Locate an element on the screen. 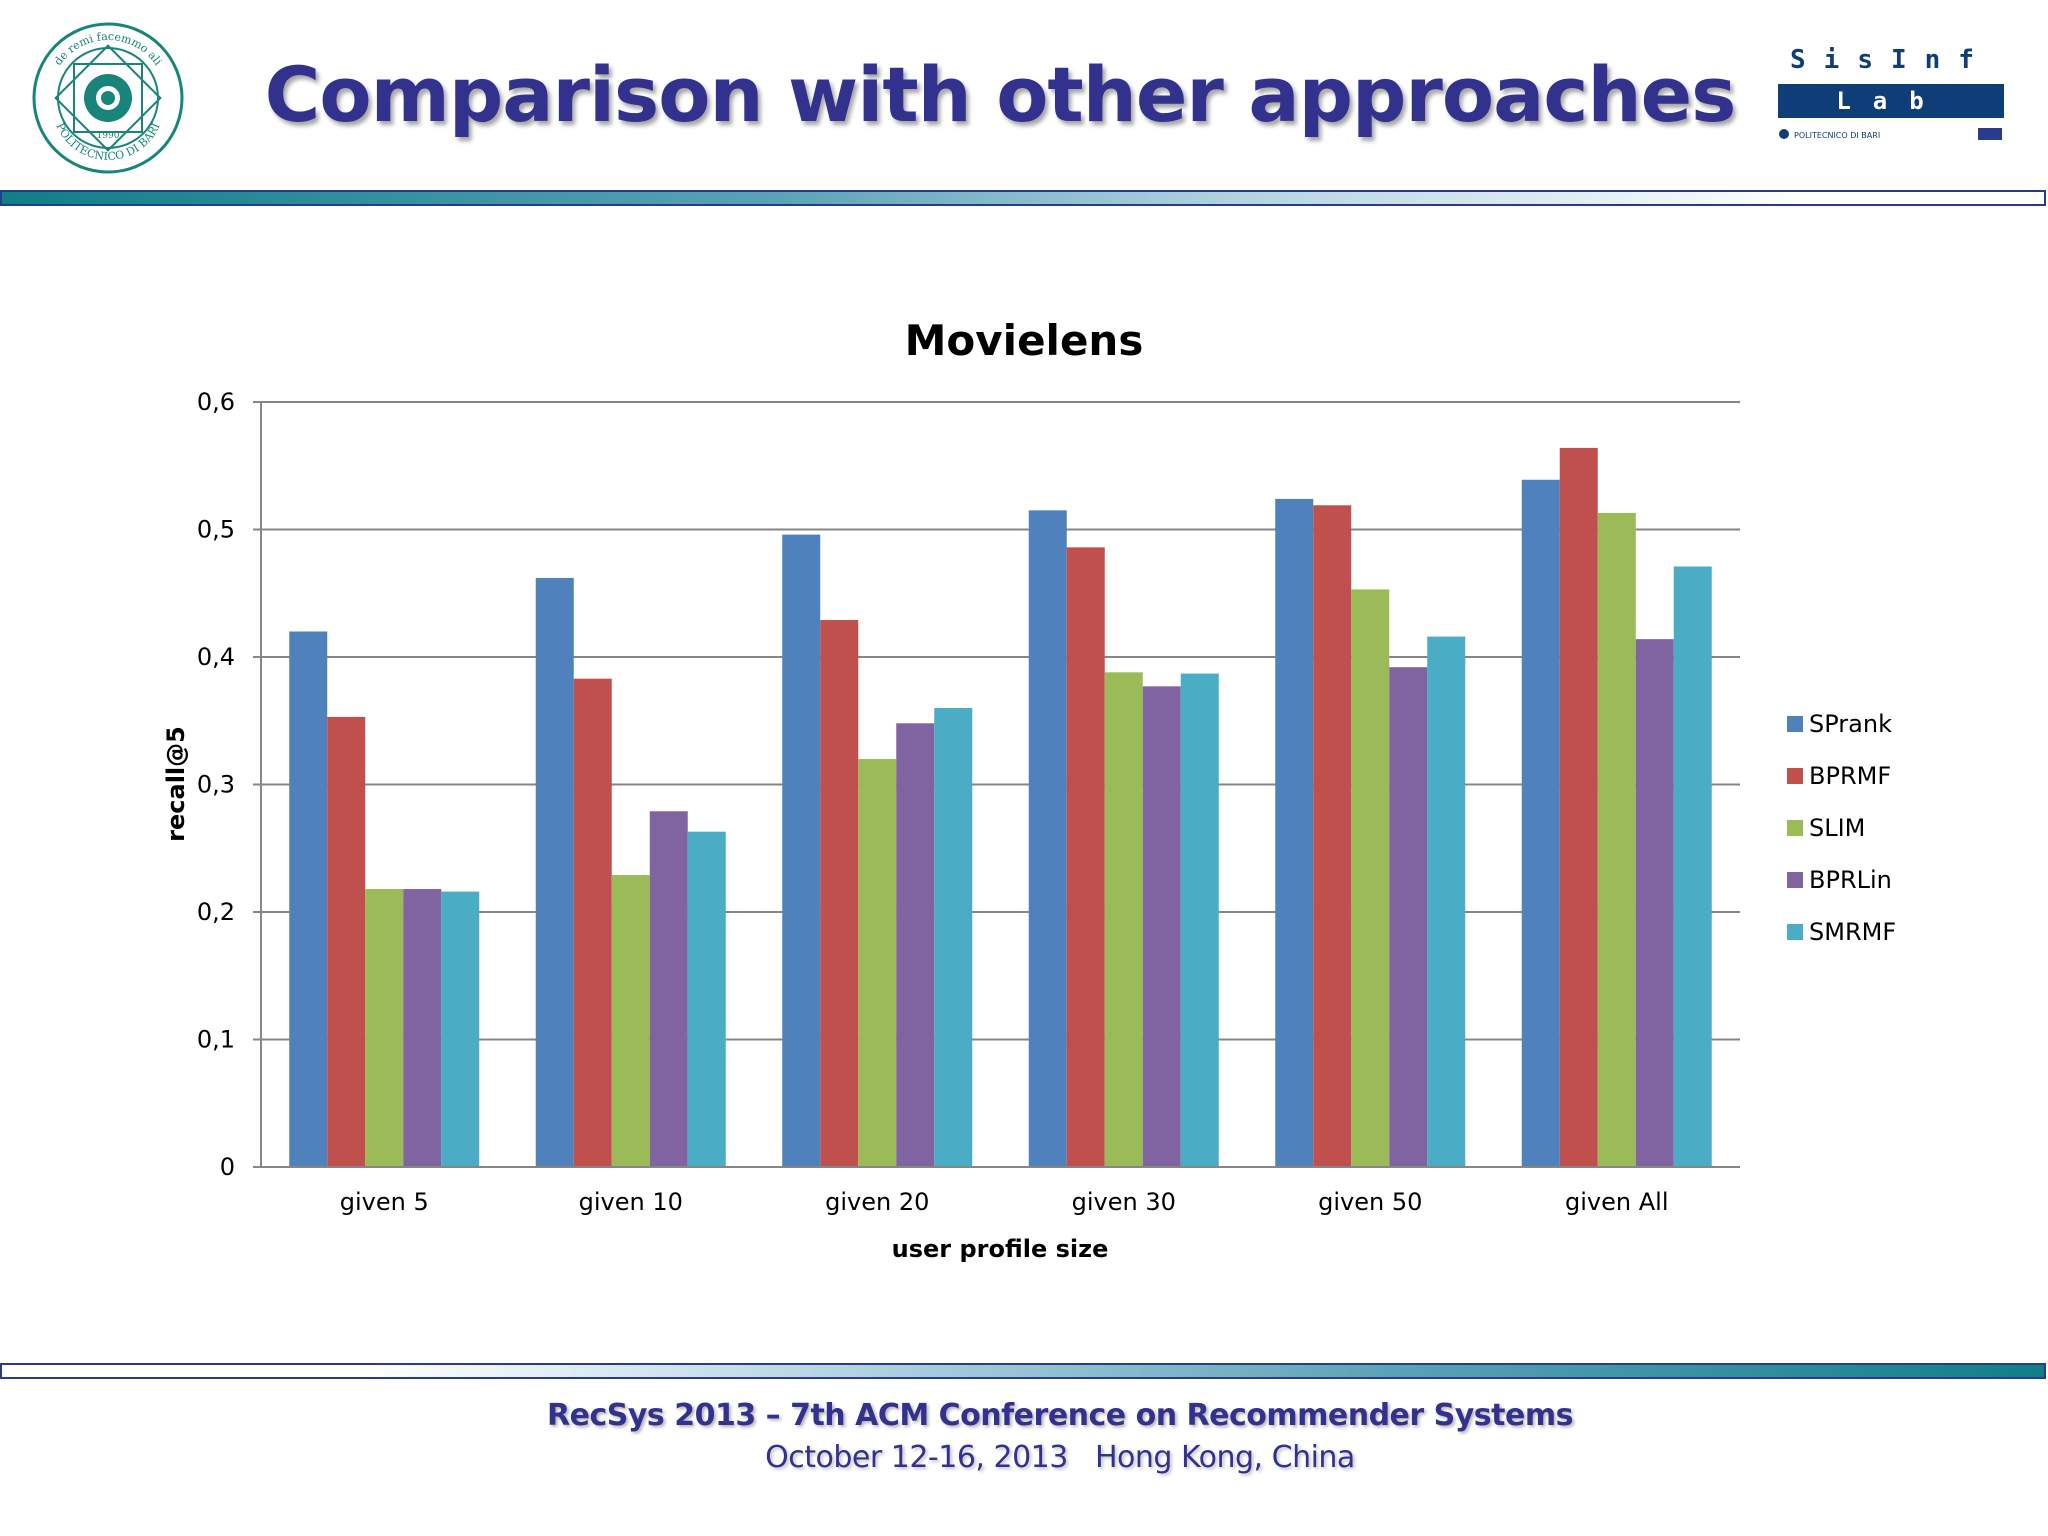  legend-swatch-sprank is located at coordinates (1795, 724).